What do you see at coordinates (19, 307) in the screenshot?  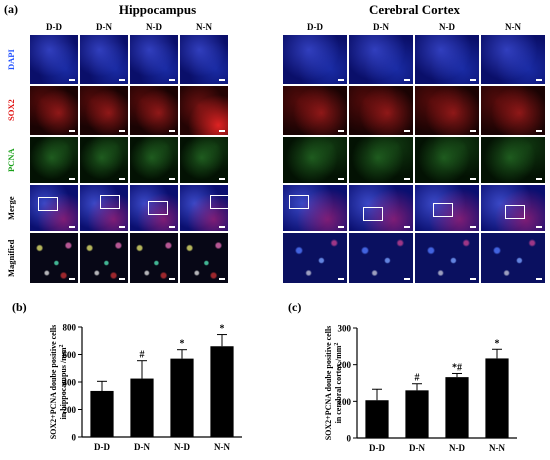 I see `panel-b-label: (b)` at bounding box center [19, 307].